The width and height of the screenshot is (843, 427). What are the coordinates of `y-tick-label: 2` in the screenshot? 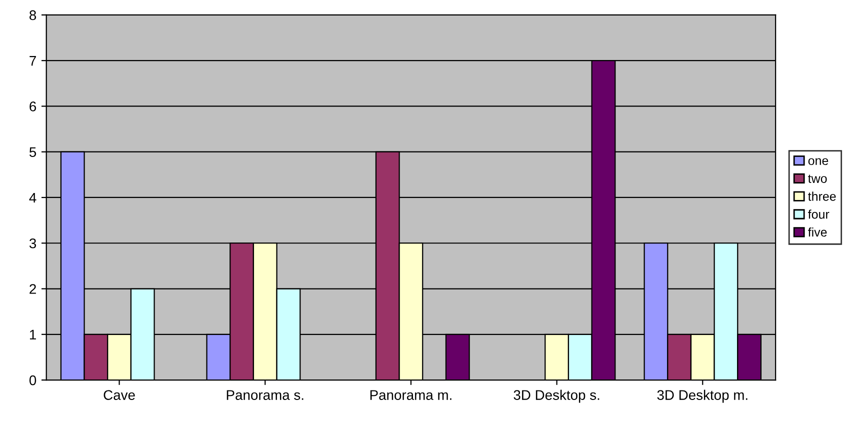 It's located at (33, 289).